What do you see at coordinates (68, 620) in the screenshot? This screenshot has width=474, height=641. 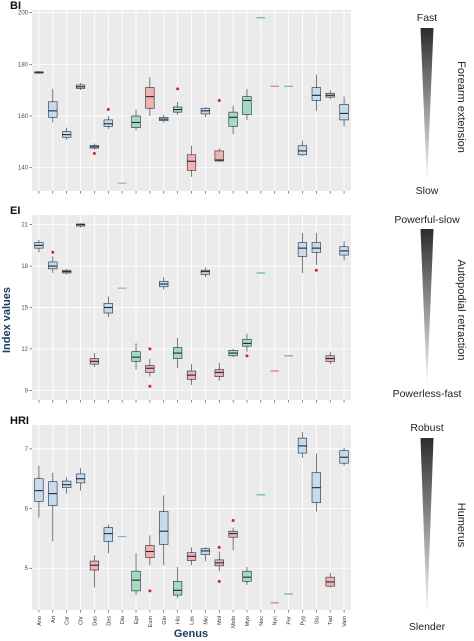 I see `x-tick-label: Car` at bounding box center [68, 620].